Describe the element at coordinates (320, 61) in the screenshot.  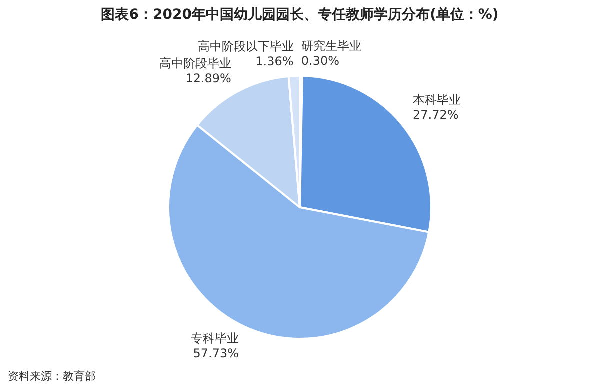
I see `data-label: 0.30%` at that location.